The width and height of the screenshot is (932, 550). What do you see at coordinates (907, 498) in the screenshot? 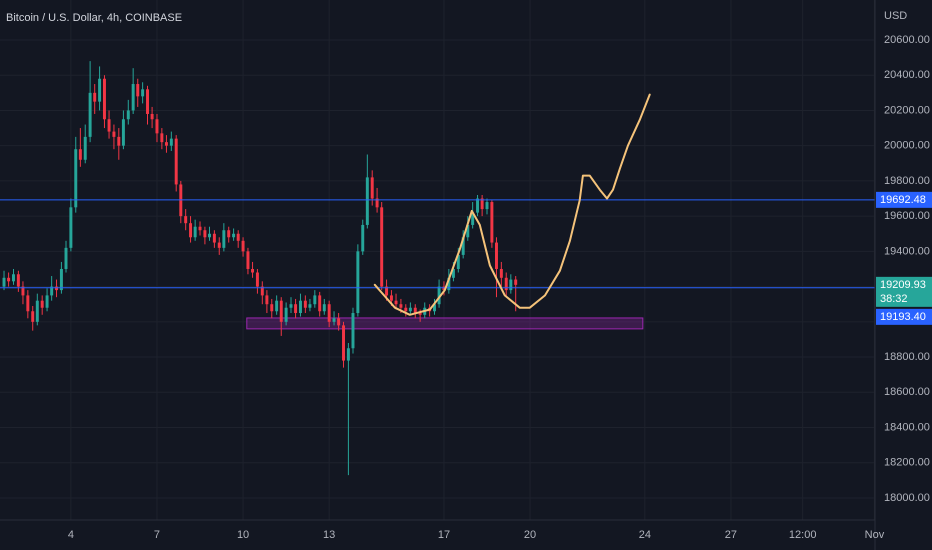
I see `y-tick-label: 18000.00` at bounding box center [907, 498].